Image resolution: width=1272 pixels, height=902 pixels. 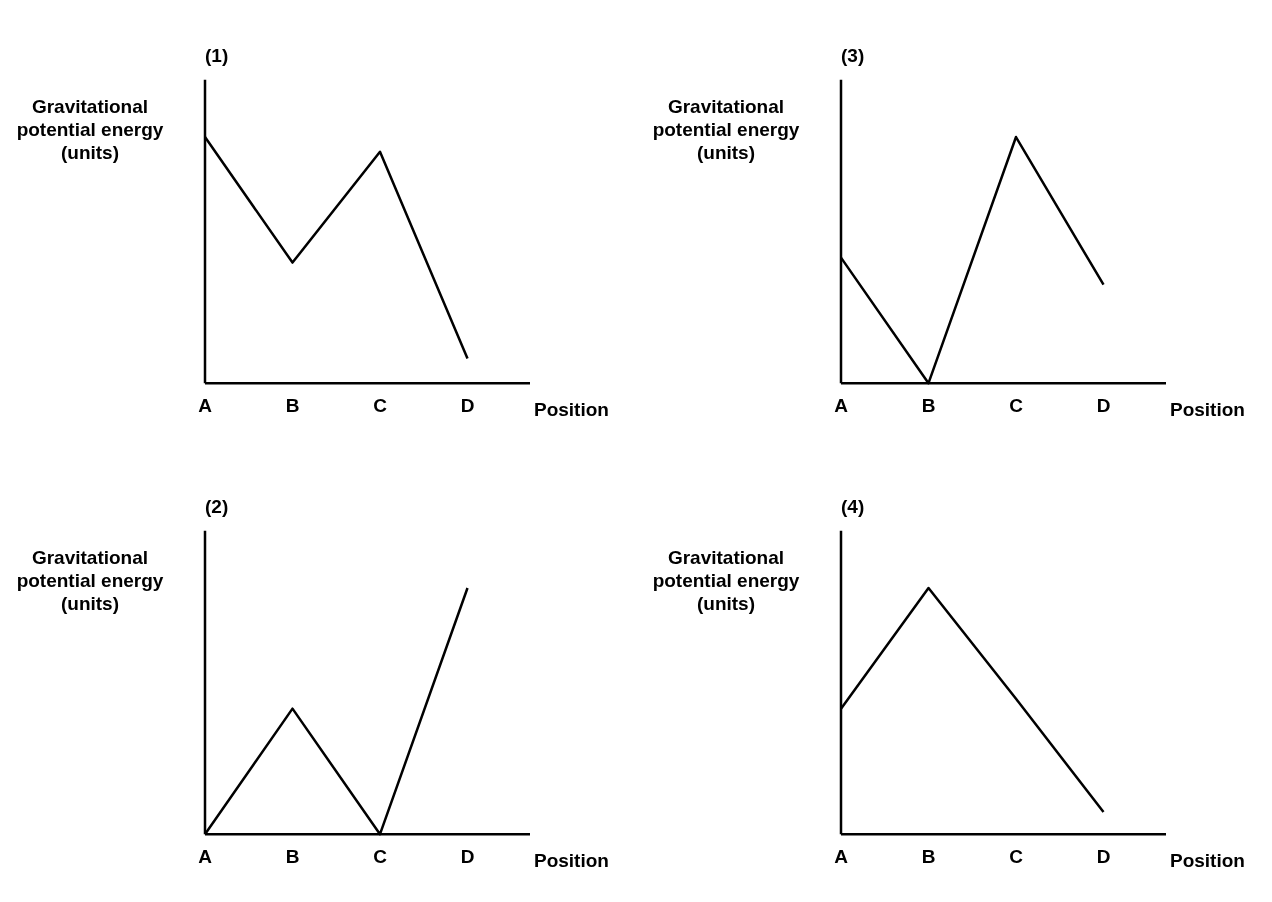 What do you see at coordinates (853, 506) in the screenshot?
I see `chart-title: (4)` at bounding box center [853, 506].